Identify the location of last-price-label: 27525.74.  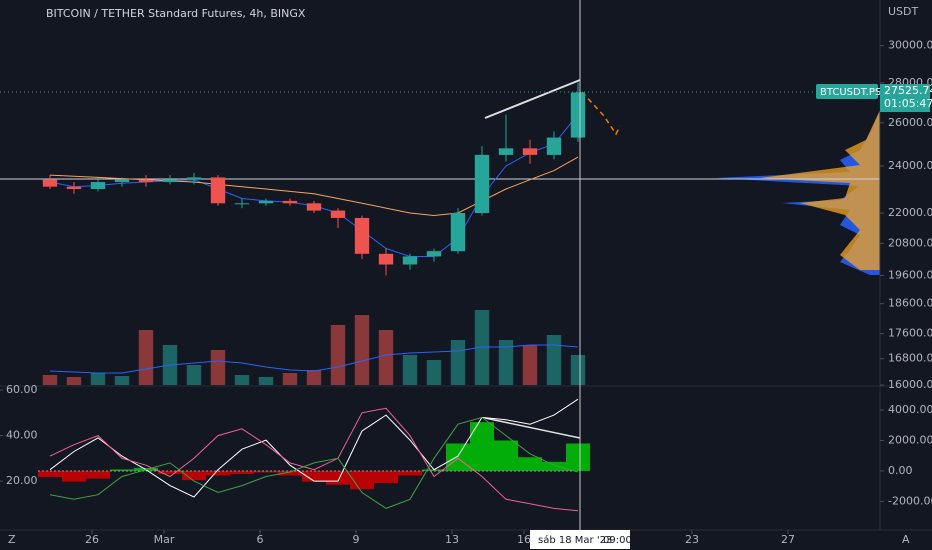
(908, 90).